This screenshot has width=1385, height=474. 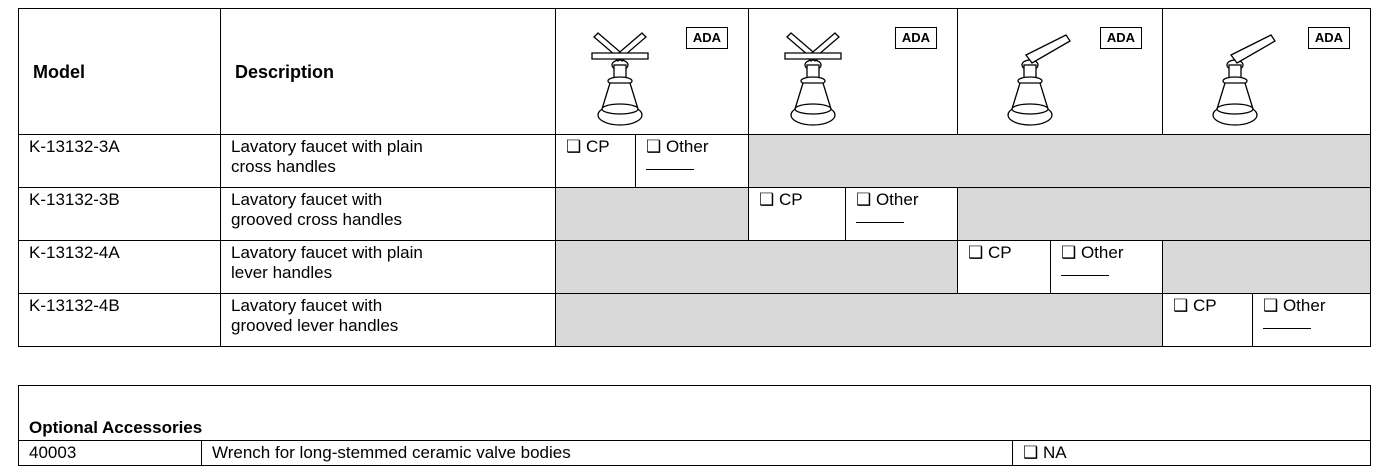 I want to click on description-line: lever handles, so click(x=282, y=272).